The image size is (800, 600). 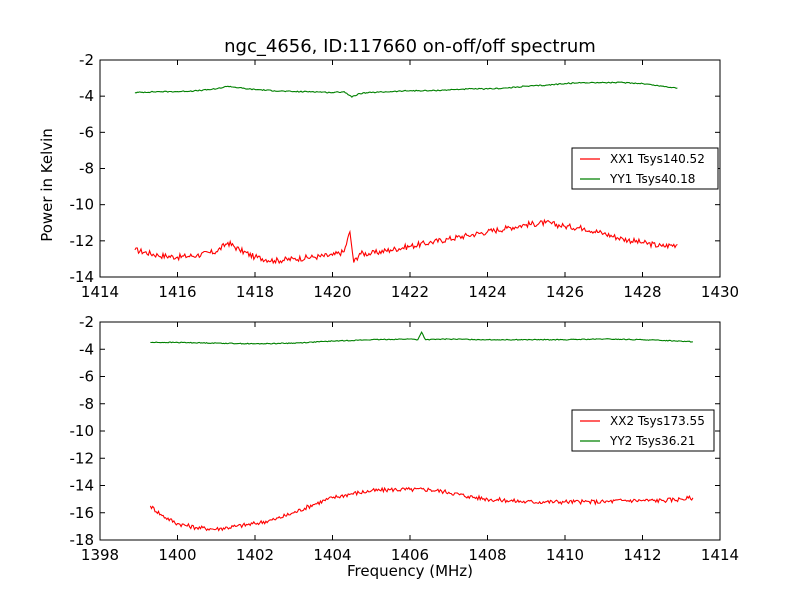 I want to click on x-tick-label: 1408, so click(x=487, y=555).